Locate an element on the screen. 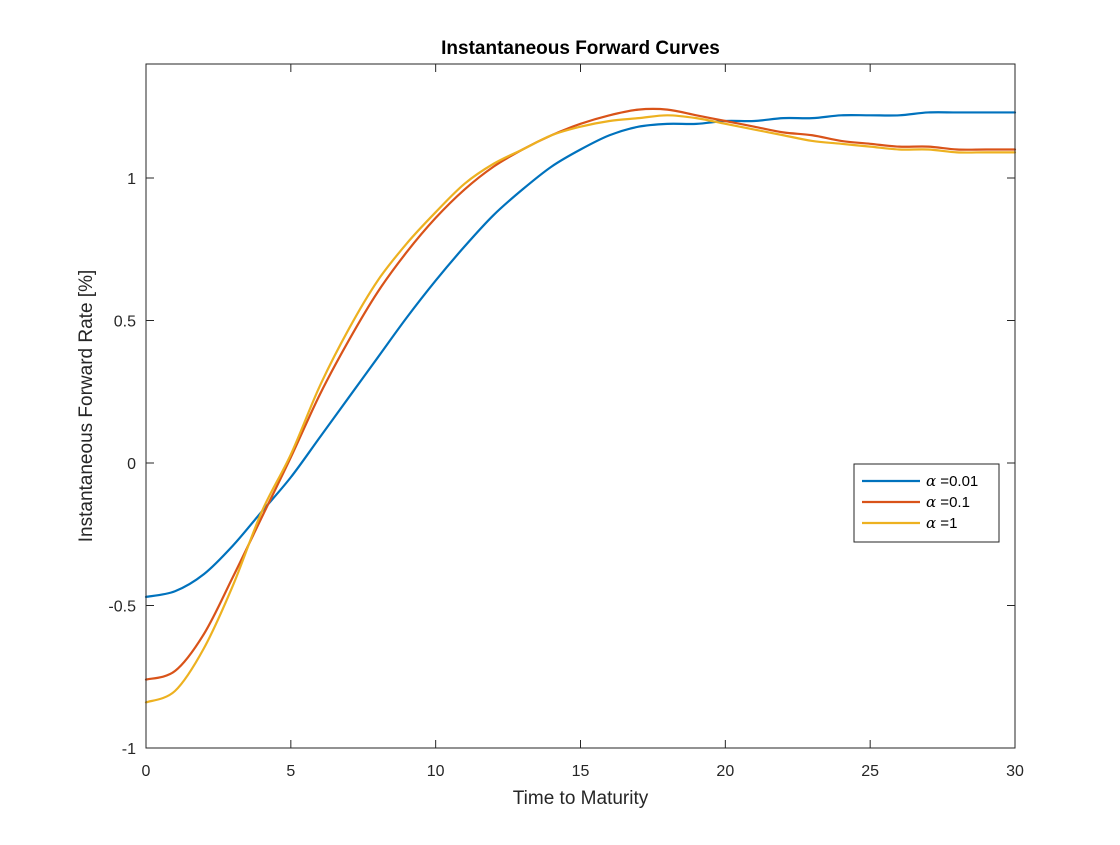 Image resolution: width=1120 pixels, height=845 pixels. x-tick-label: 20 is located at coordinates (725, 771).